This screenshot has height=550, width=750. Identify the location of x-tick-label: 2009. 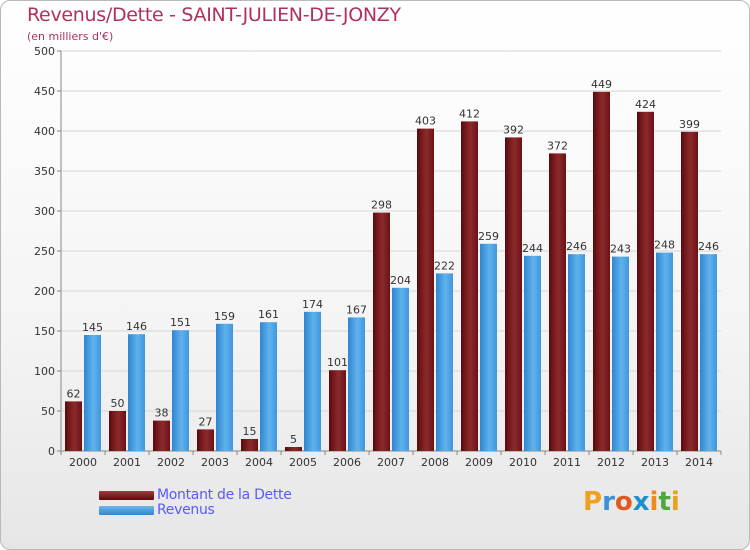
(479, 462).